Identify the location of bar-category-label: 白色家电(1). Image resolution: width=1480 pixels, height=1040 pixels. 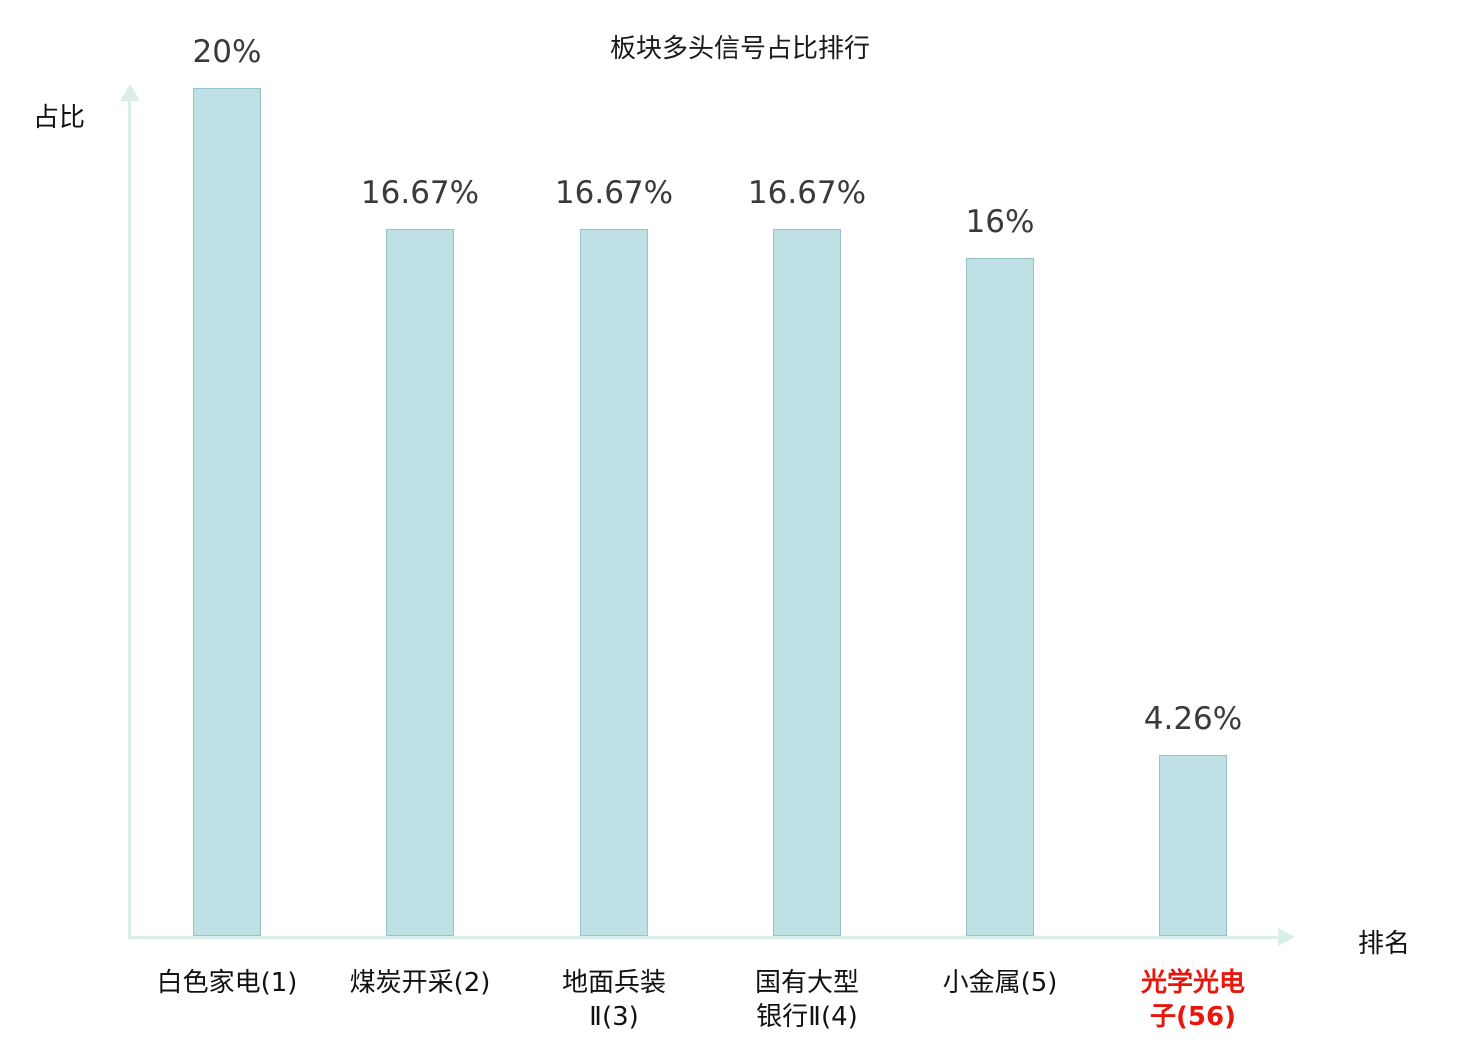
(227, 983).